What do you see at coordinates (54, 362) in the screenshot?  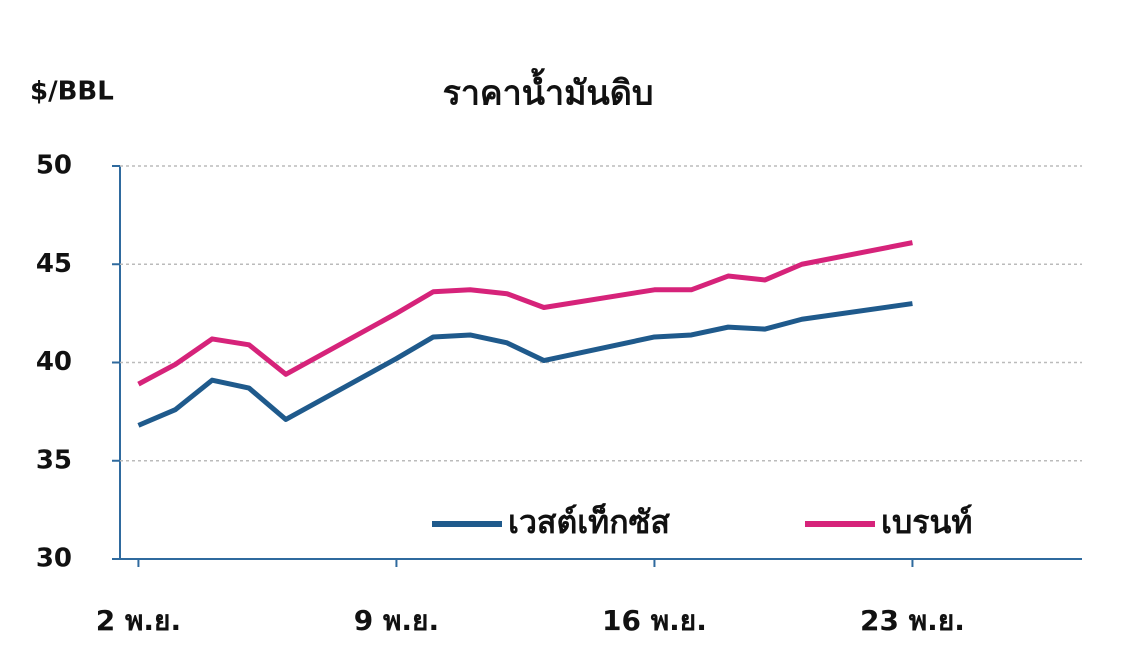 I see `y-tick-label: 40` at bounding box center [54, 362].